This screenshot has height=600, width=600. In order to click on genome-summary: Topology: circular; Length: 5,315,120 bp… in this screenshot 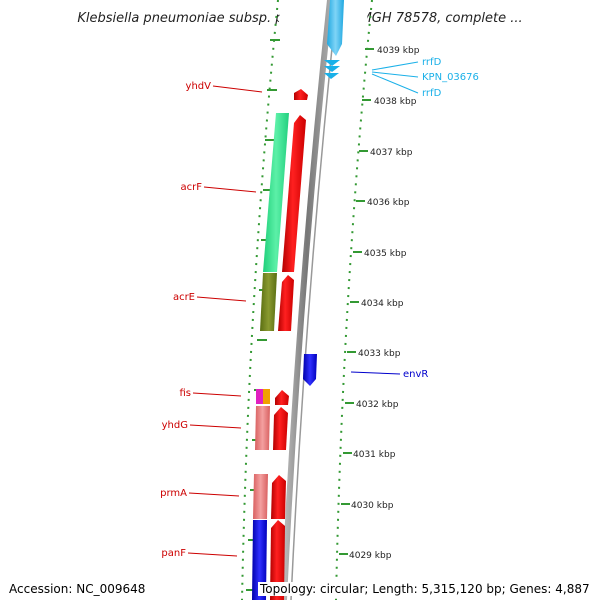, I will do `click(425, 589)`.